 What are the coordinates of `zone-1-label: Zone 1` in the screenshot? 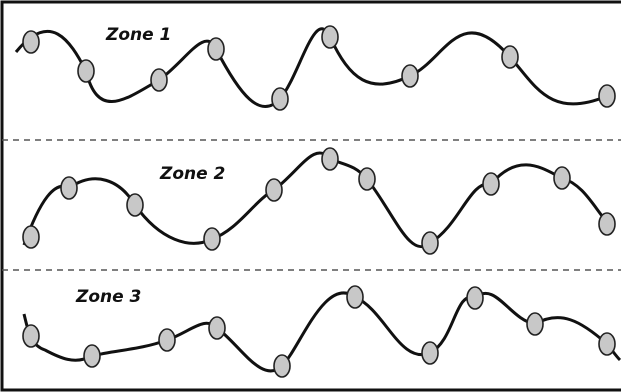 It's located at (138, 35).